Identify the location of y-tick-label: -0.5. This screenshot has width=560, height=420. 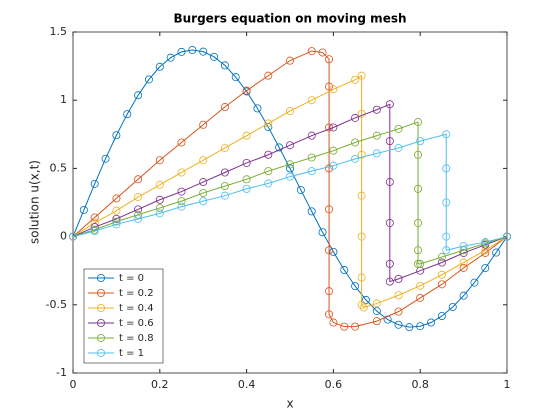
(56, 304).